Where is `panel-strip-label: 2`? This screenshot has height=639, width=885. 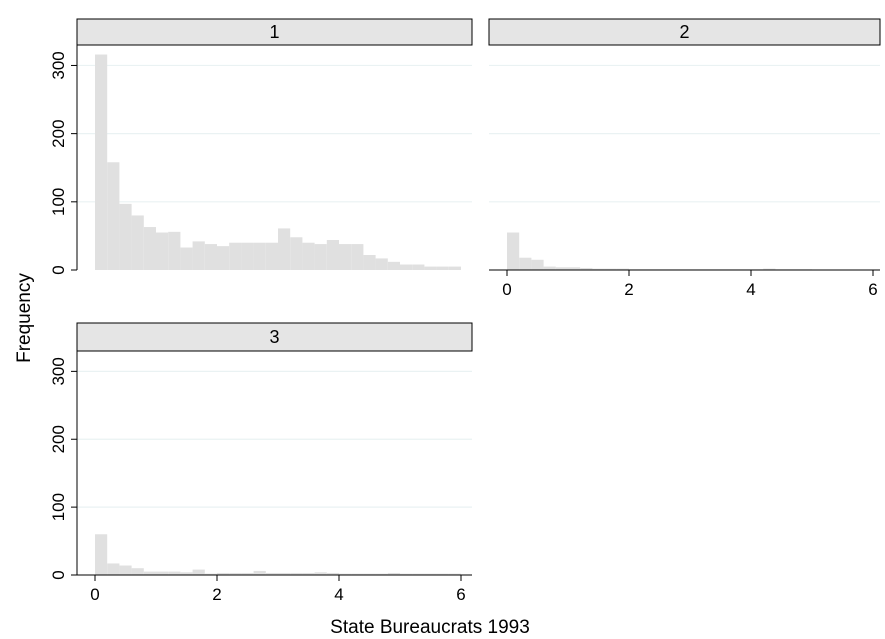
panel-strip-label: 2 is located at coordinates (684, 32).